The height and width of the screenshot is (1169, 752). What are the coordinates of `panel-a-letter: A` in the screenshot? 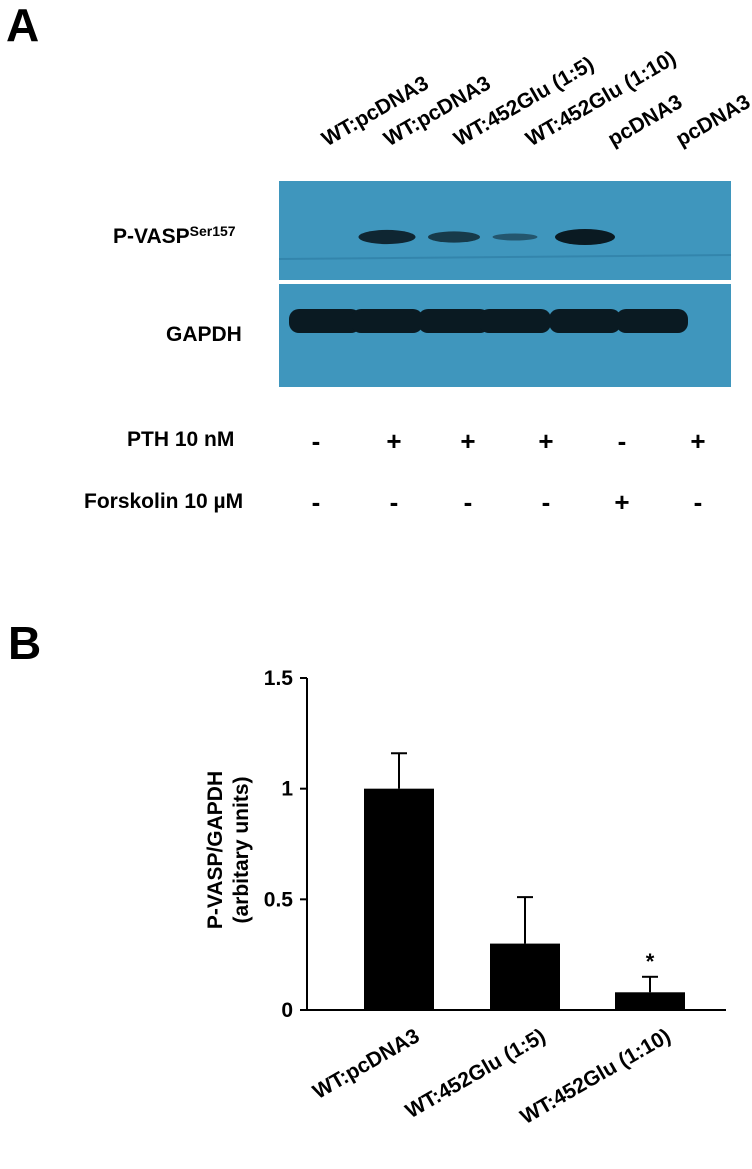 It's located at (23, 25).